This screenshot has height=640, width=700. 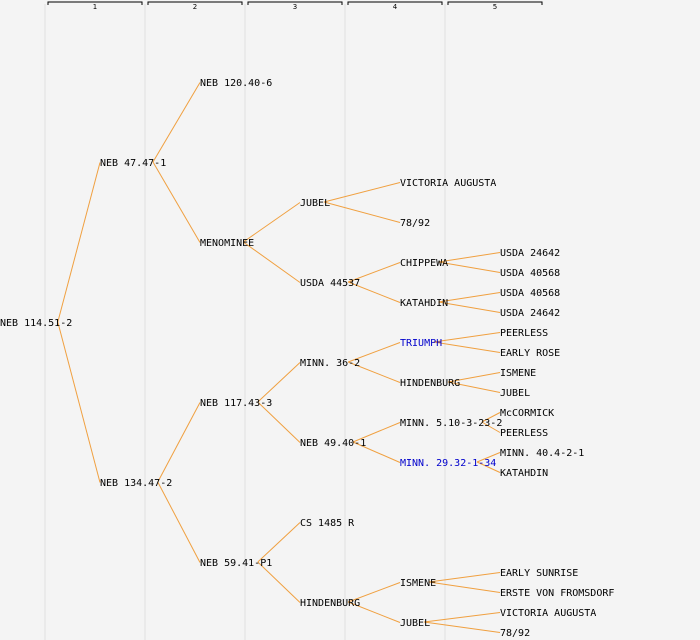 I want to click on variety-name: NEB 117.43-3, so click(x=236, y=403).